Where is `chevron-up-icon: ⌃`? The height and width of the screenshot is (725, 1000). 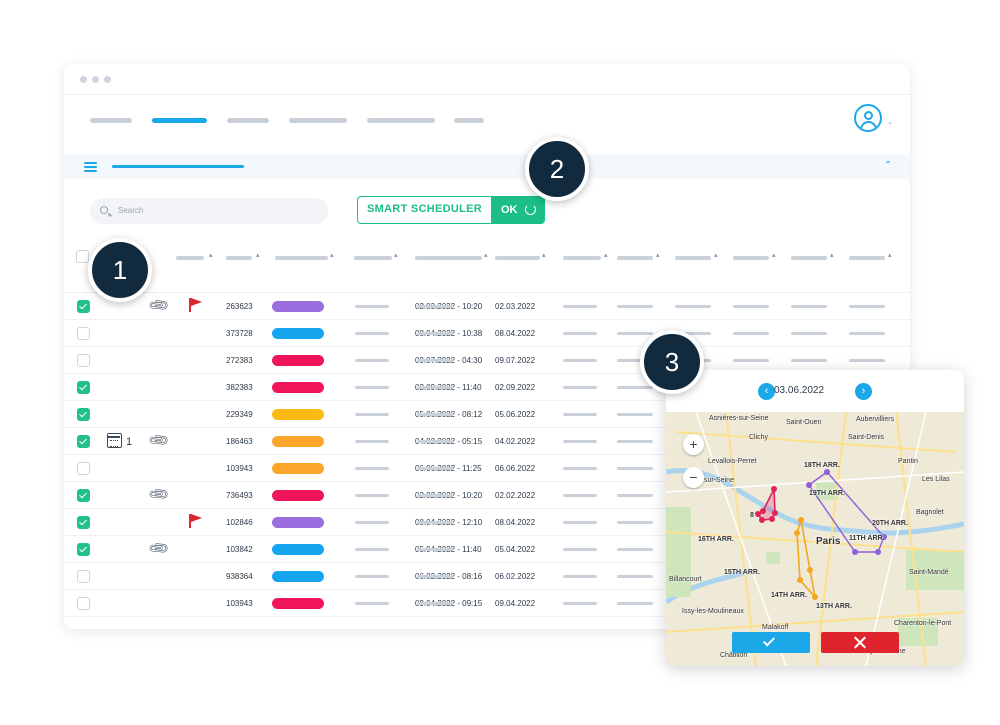 chevron-up-icon: ⌃ is located at coordinates (888, 165).